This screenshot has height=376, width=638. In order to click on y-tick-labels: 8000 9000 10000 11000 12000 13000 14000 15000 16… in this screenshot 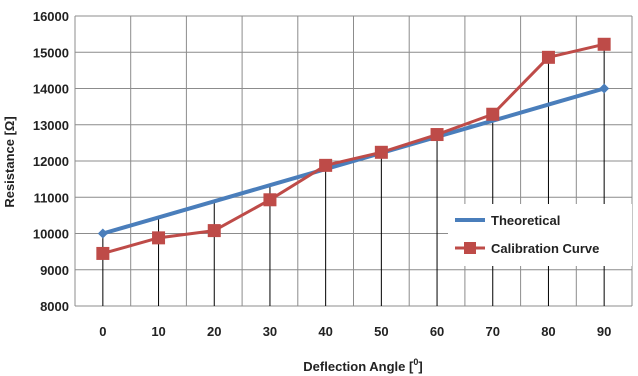, I will do `click(51, 161)`.